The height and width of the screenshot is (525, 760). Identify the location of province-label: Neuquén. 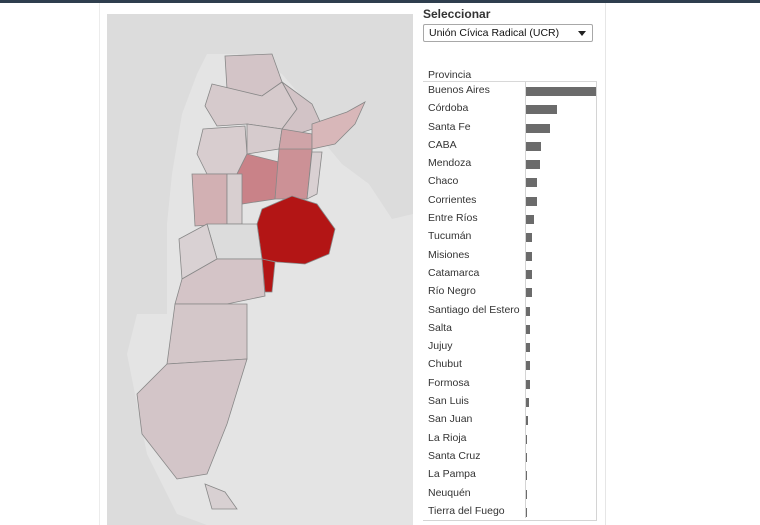
(449, 492).